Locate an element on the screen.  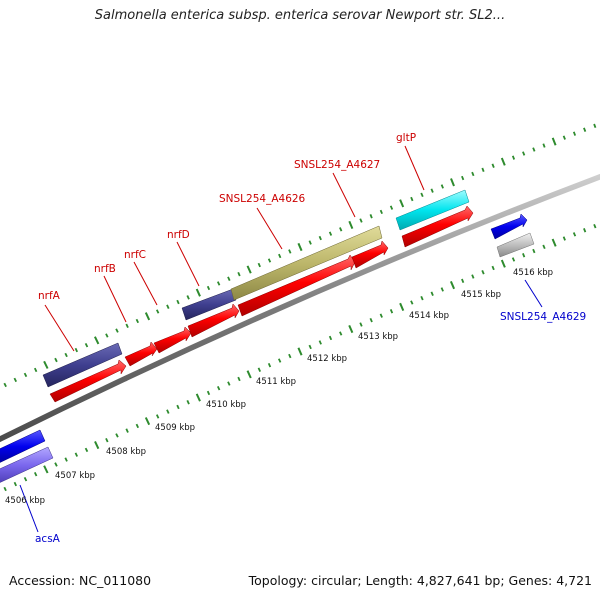
feature-label-SNSL254_A4626: SNSL254_A4626 is located at coordinates (262, 199).